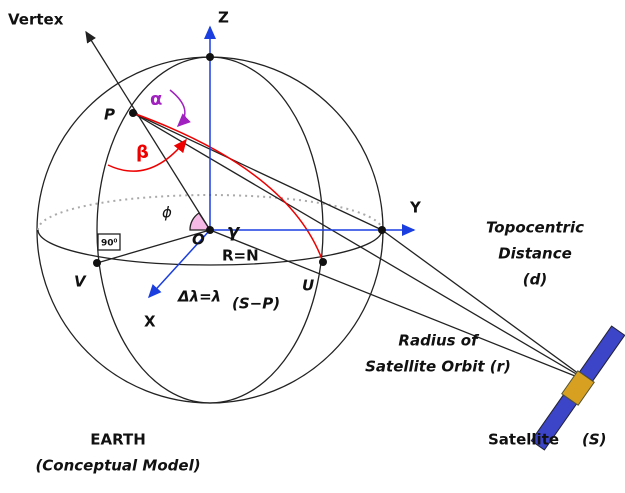  I want to click on label: Distance, so click(535, 254).